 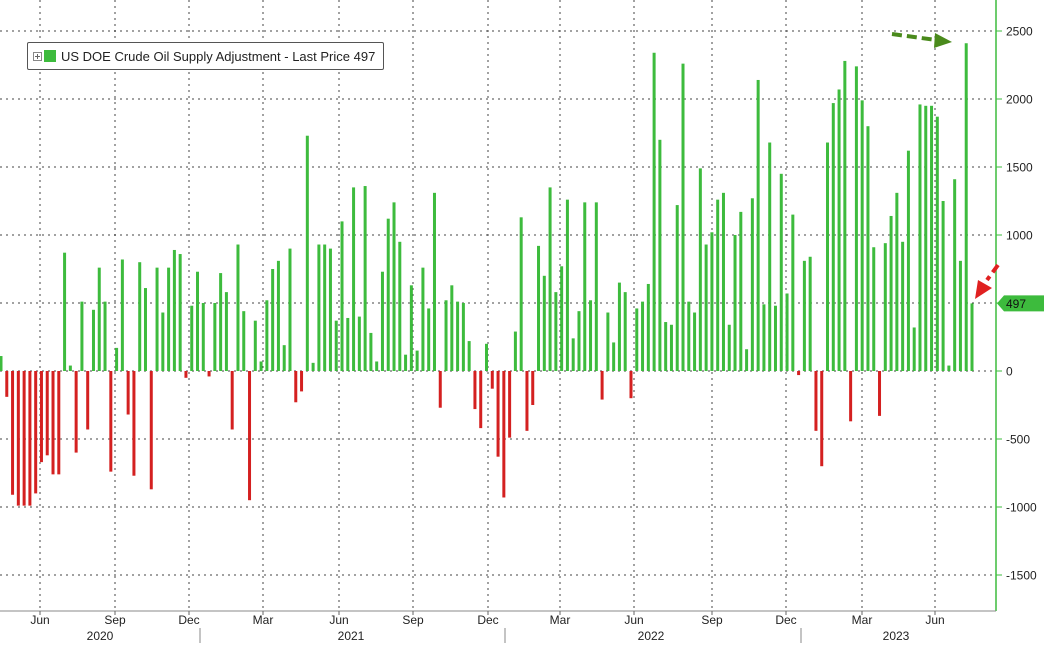 What do you see at coordinates (651, 636) in the screenshot?
I see `x-year-label: 2022` at bounding box center [651, 636].